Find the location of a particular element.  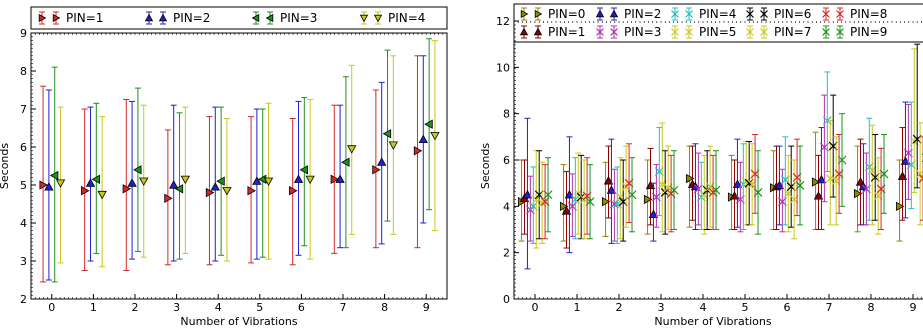

left-x-tick-label: 0 is located at coordinates (51, 307).